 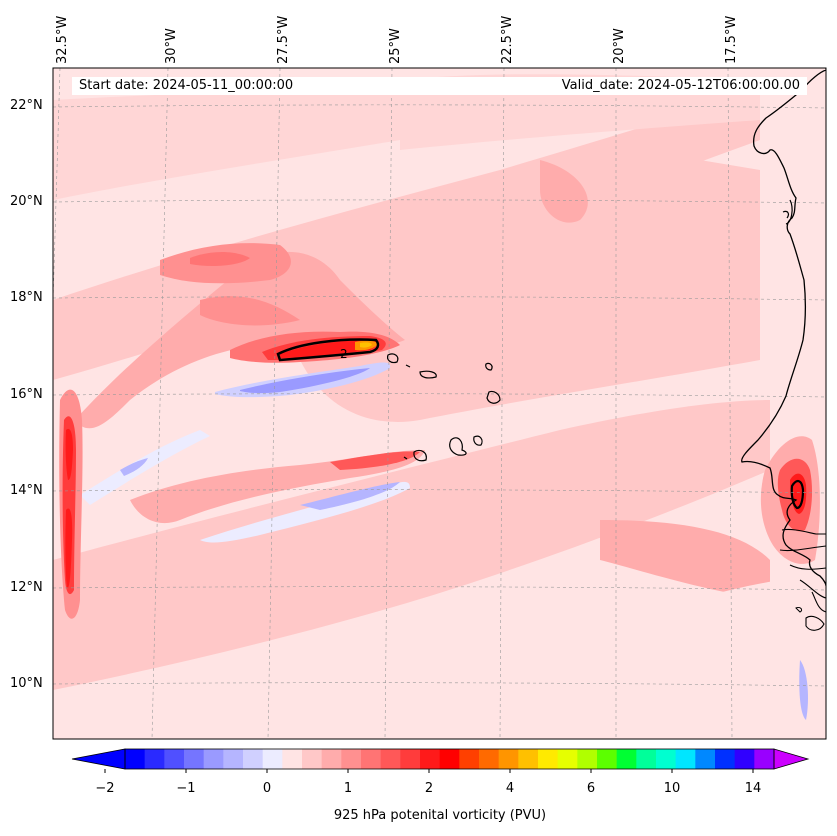 What do you see at coordinates (591, 788) in the screenshot?
I see `colorbar-tick-label: 6` at bounding box center [591, 788].